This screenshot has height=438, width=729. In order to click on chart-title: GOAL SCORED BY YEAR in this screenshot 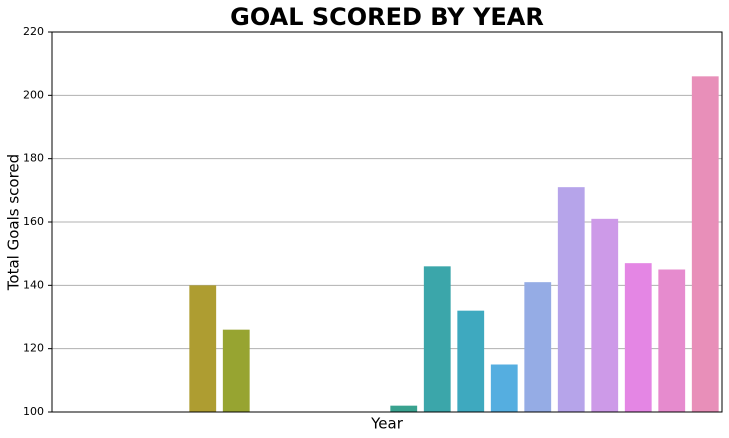, I will do `click(387, 17)`.